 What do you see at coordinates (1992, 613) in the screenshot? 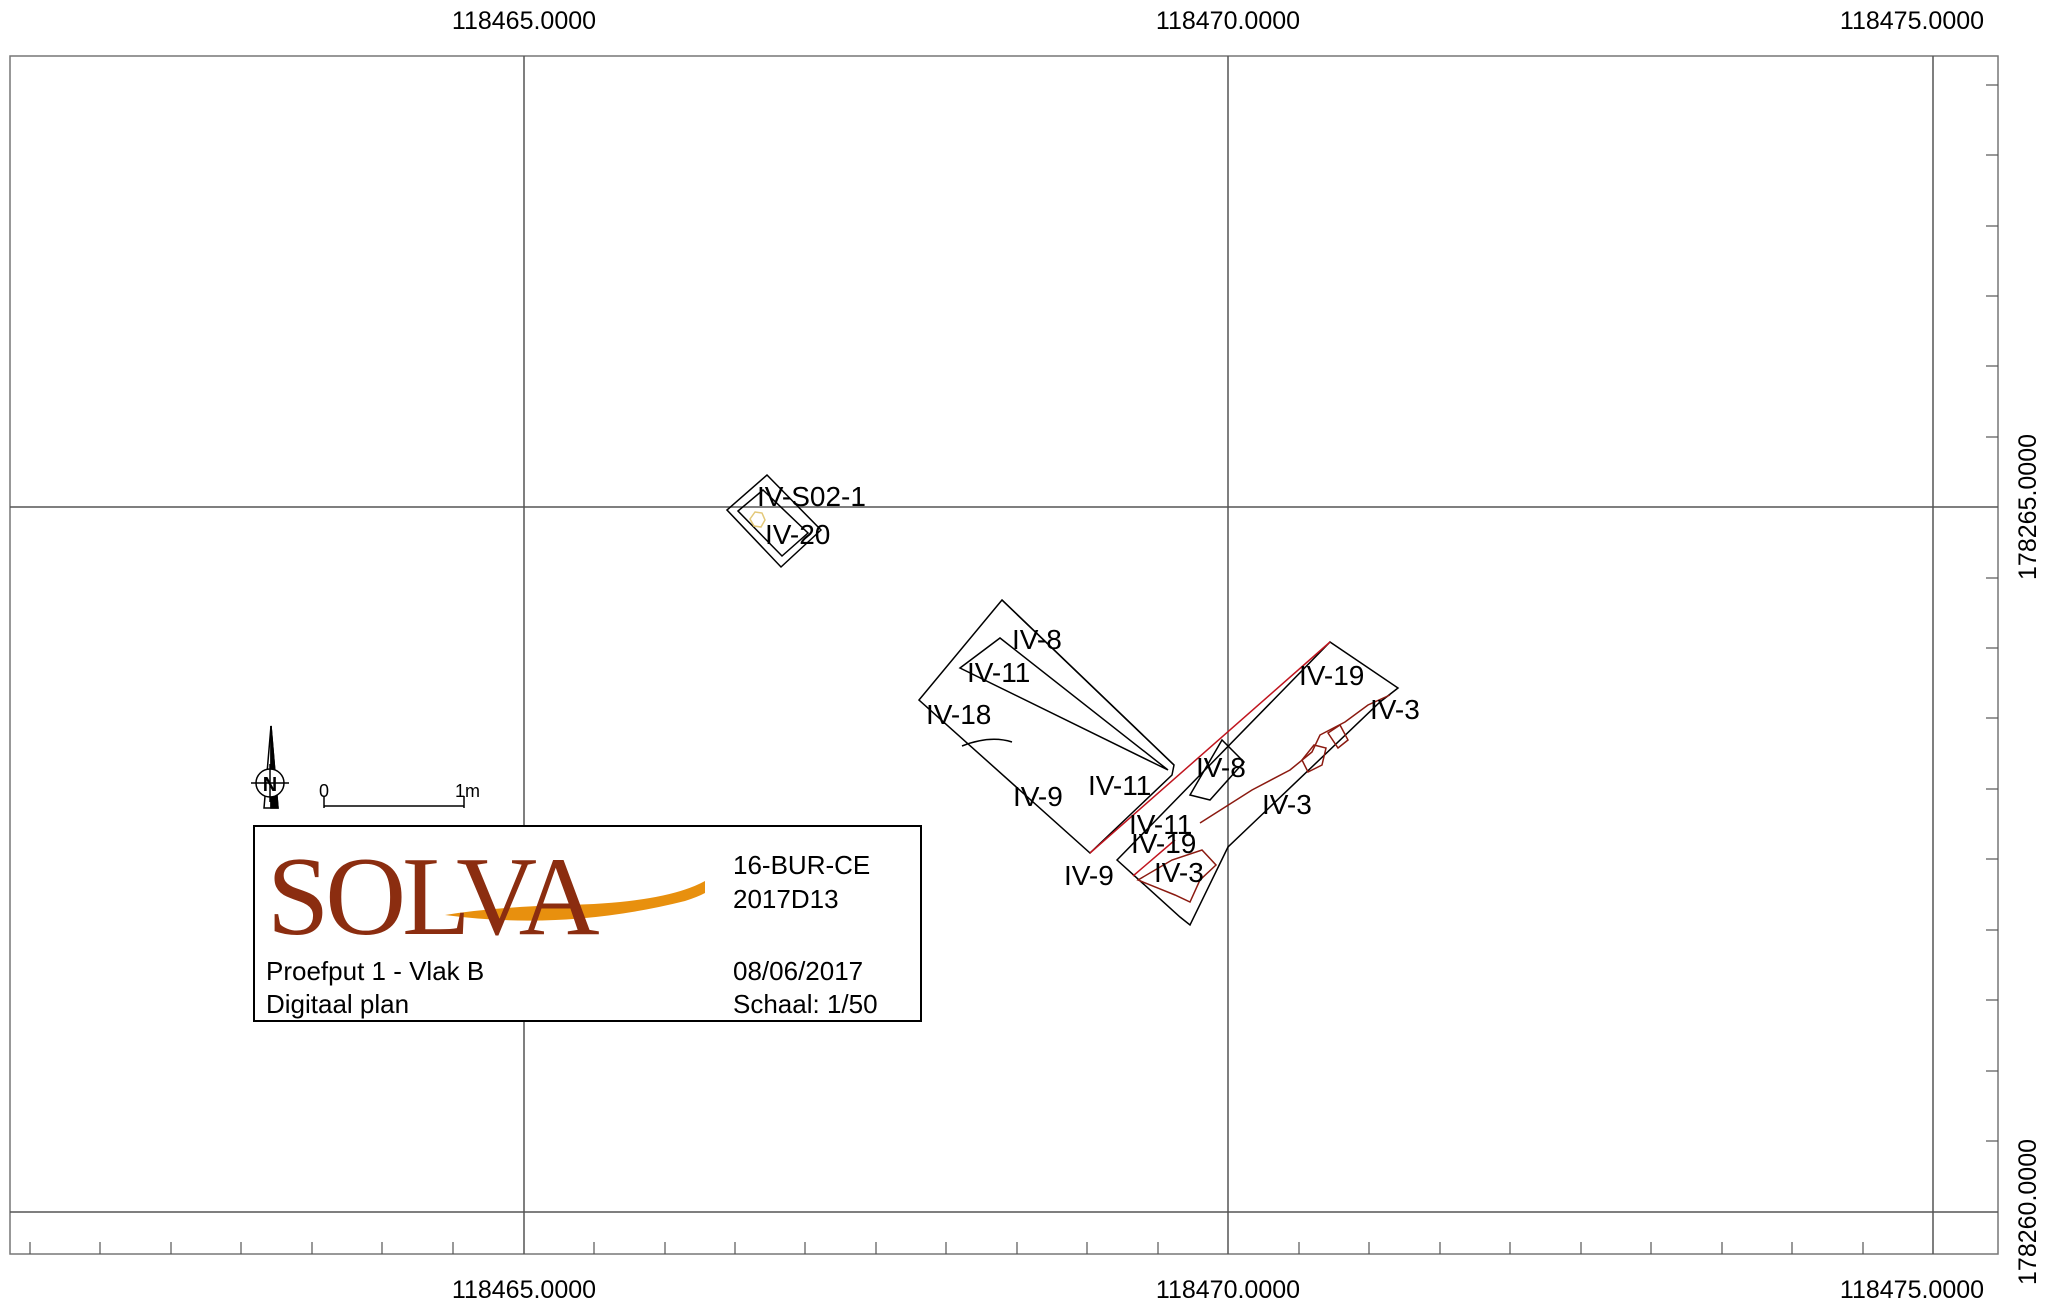
I see `right-ruler-ticks` at bounding box center [1992, 613].